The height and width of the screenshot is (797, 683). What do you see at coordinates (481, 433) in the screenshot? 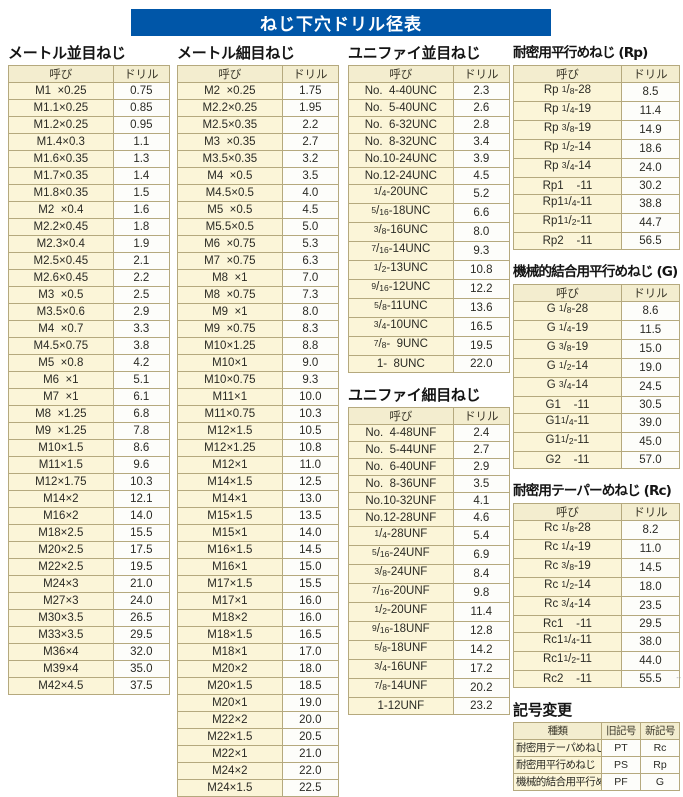
I see `cell-drill-diameter: 2.4` at bounding box center [481, 433].